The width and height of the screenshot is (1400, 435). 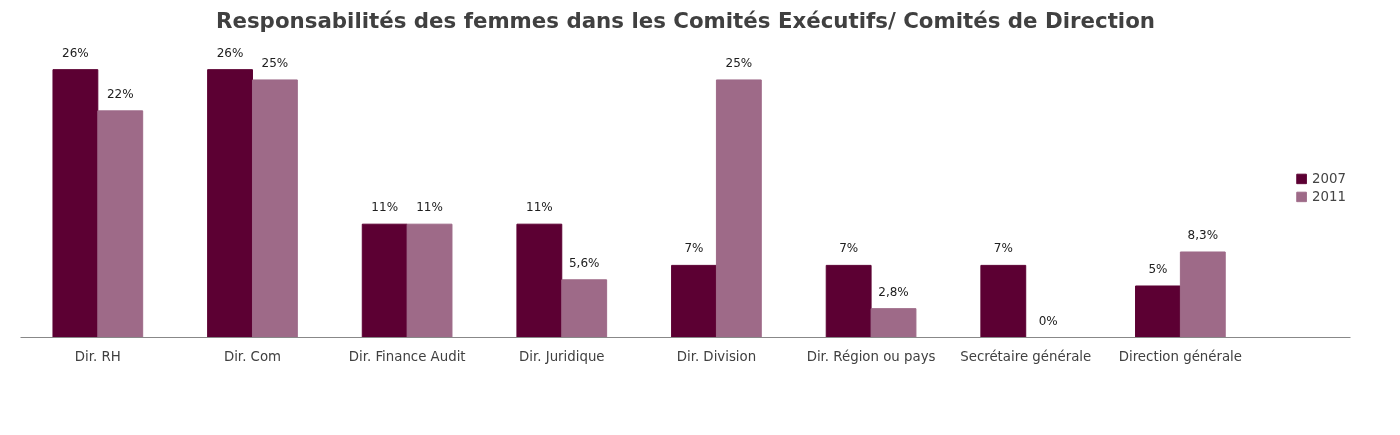 What do you see at coordinates (871, 356) in the screenshot?
I see `x-tick-label: Dir. Région ou pays` at bounding box center [871, 356].